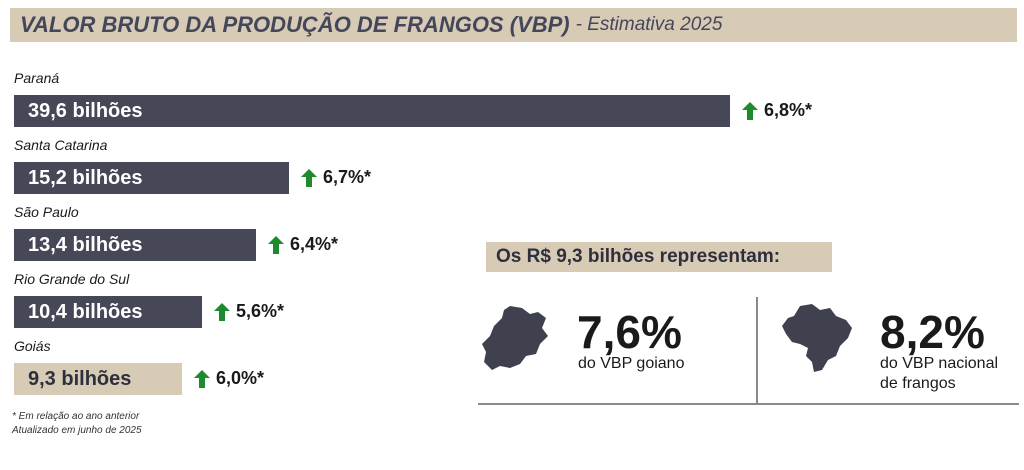 The height and width of the screenshot is (470, 1024). What do you see at coordinates (314, 244) in the screenshot?
I see `growth-label: 6,4%*` at bounding box center [314, 244].